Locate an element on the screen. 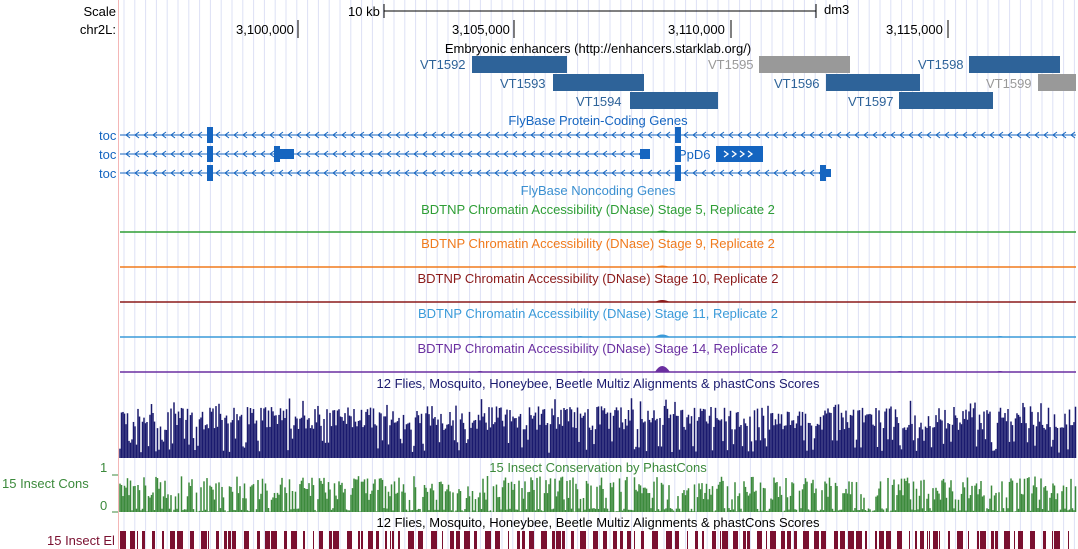  enhancer-label: VT1599 is located at coordinates (1009, 83).